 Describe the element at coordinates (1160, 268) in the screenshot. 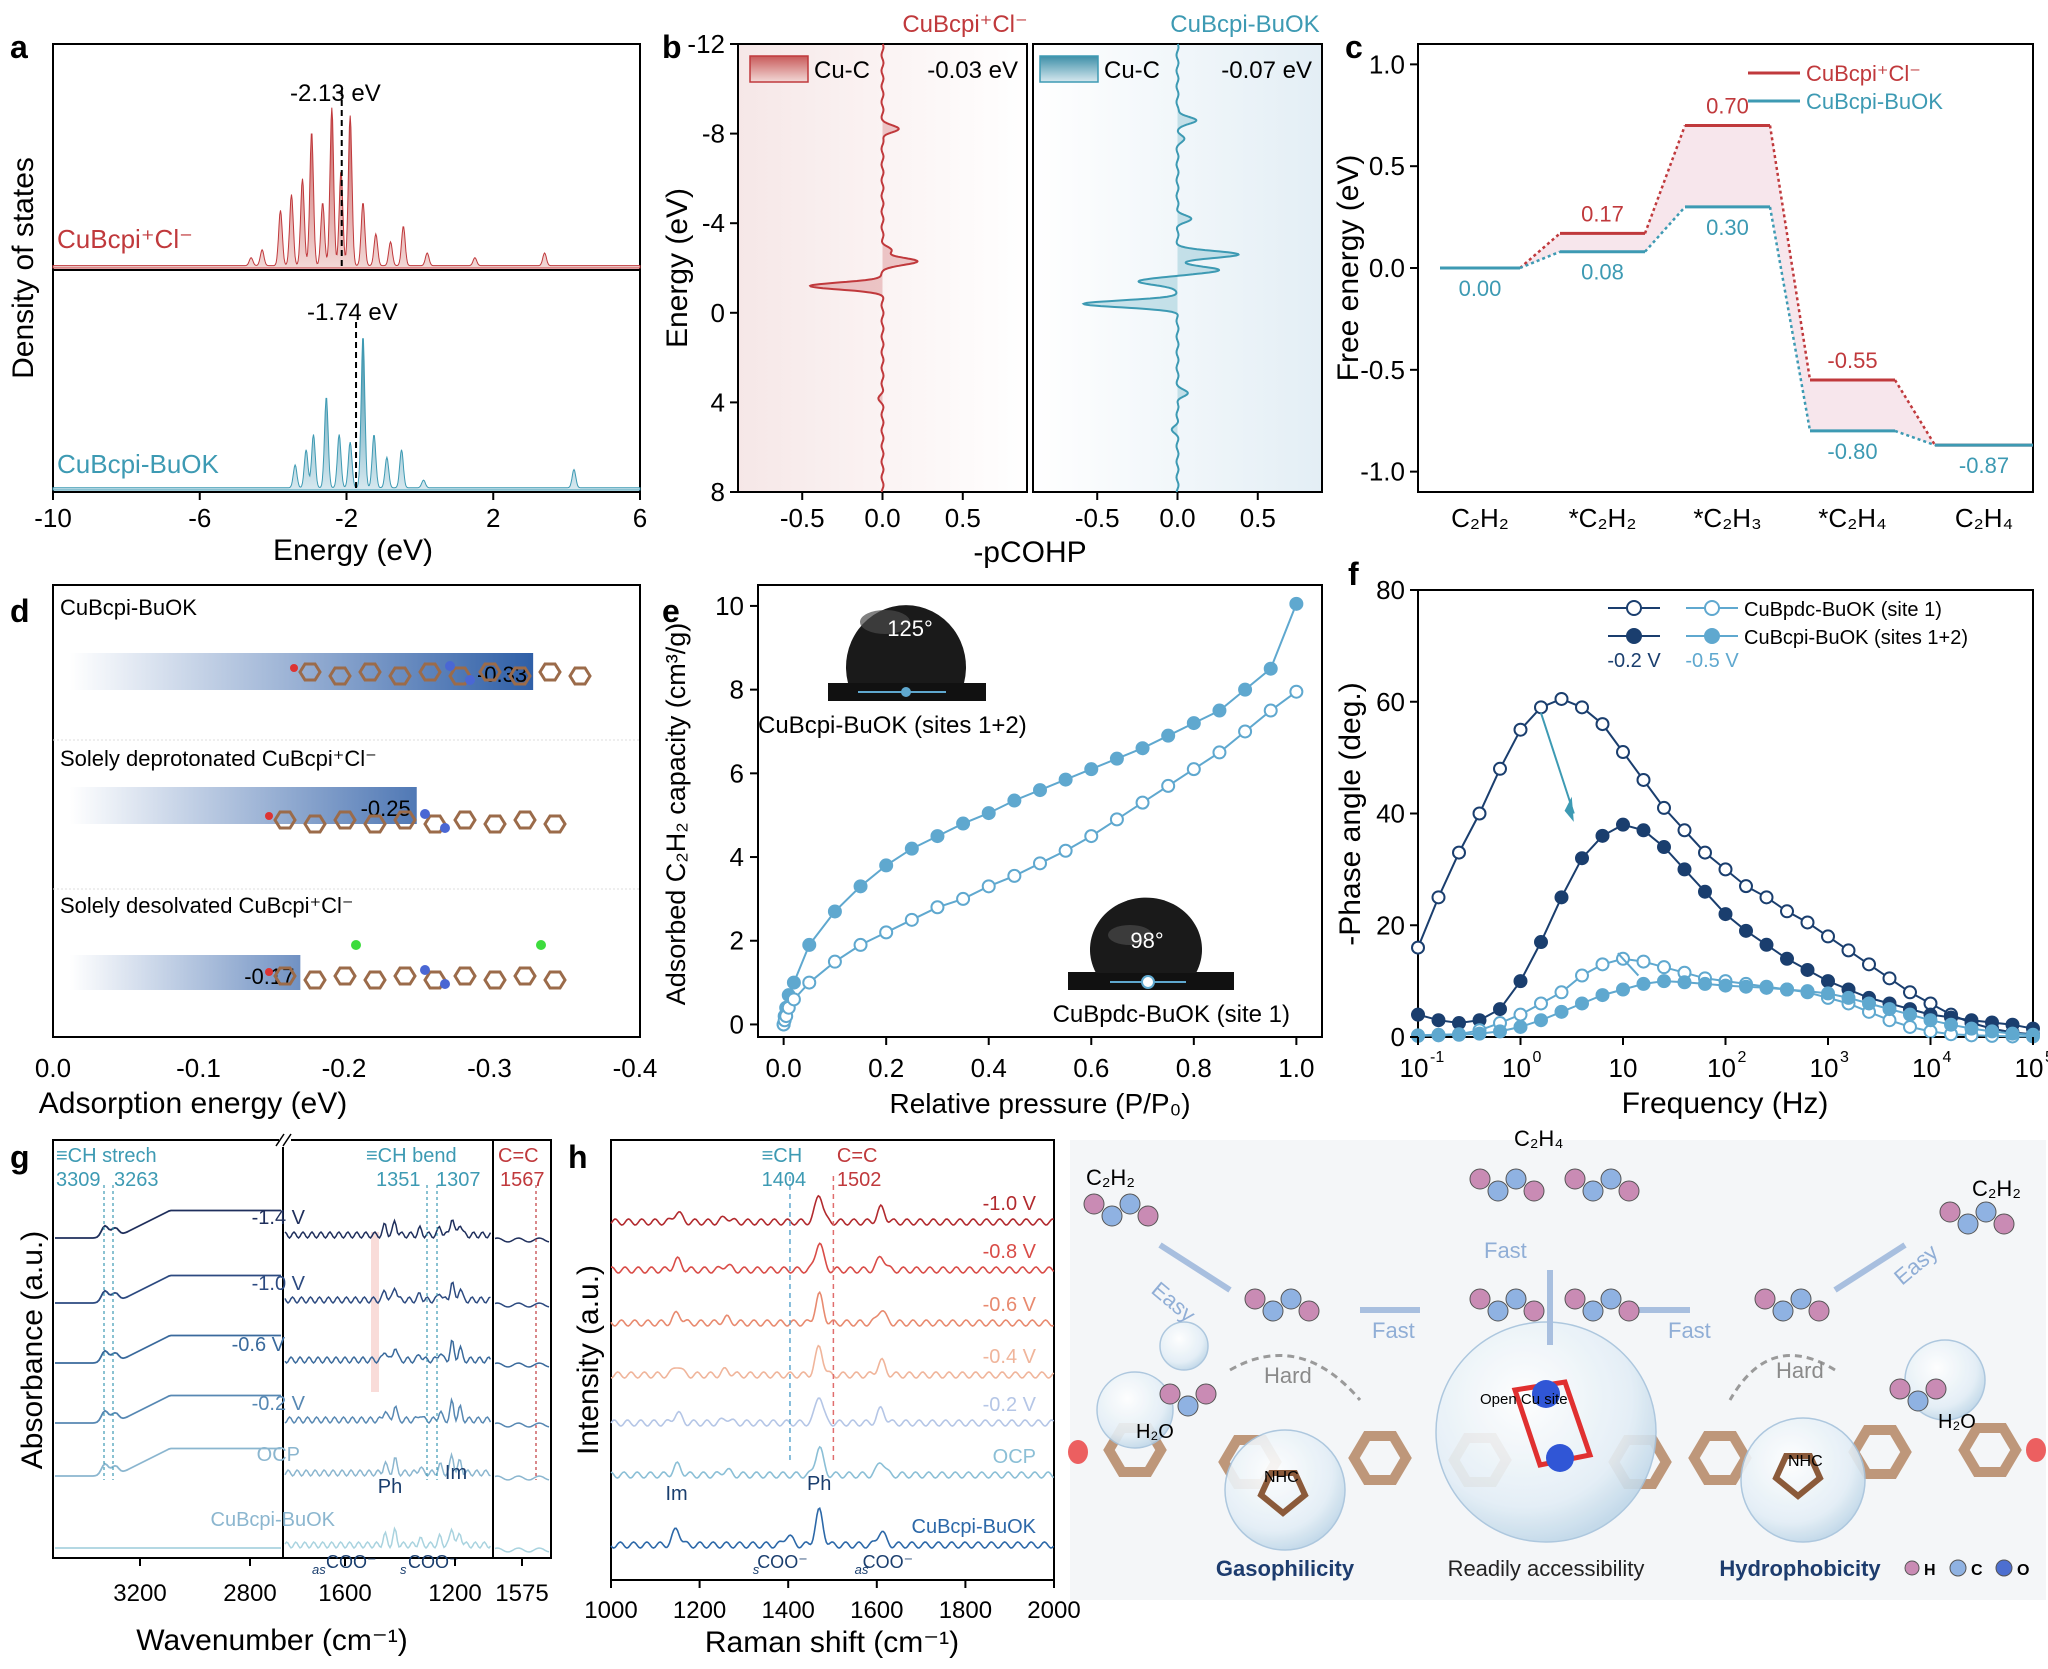

I see `cohp-curve` at that location.